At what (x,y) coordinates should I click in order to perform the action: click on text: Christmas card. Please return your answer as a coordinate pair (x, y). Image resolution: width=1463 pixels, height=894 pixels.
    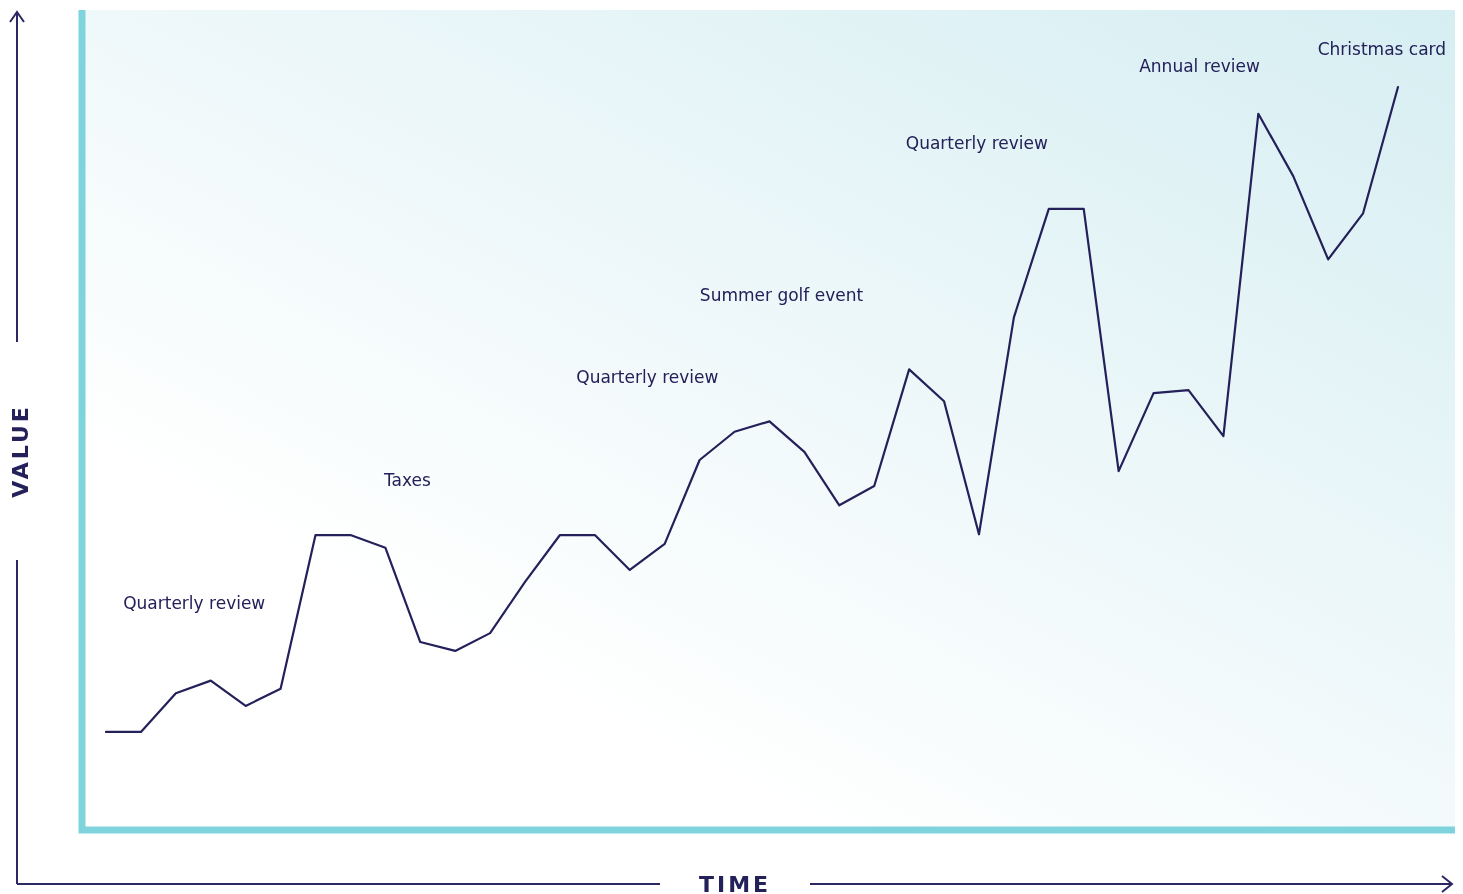
    Looking at the image, I should click on (1382, 49).